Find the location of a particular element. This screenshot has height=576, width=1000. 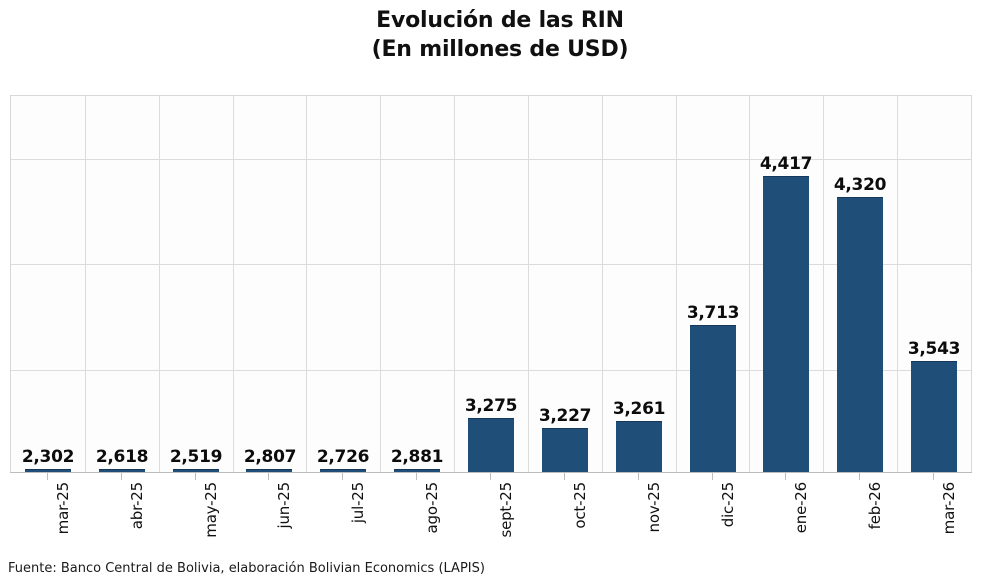

category-axis-line is located at coordinates (491, 472).